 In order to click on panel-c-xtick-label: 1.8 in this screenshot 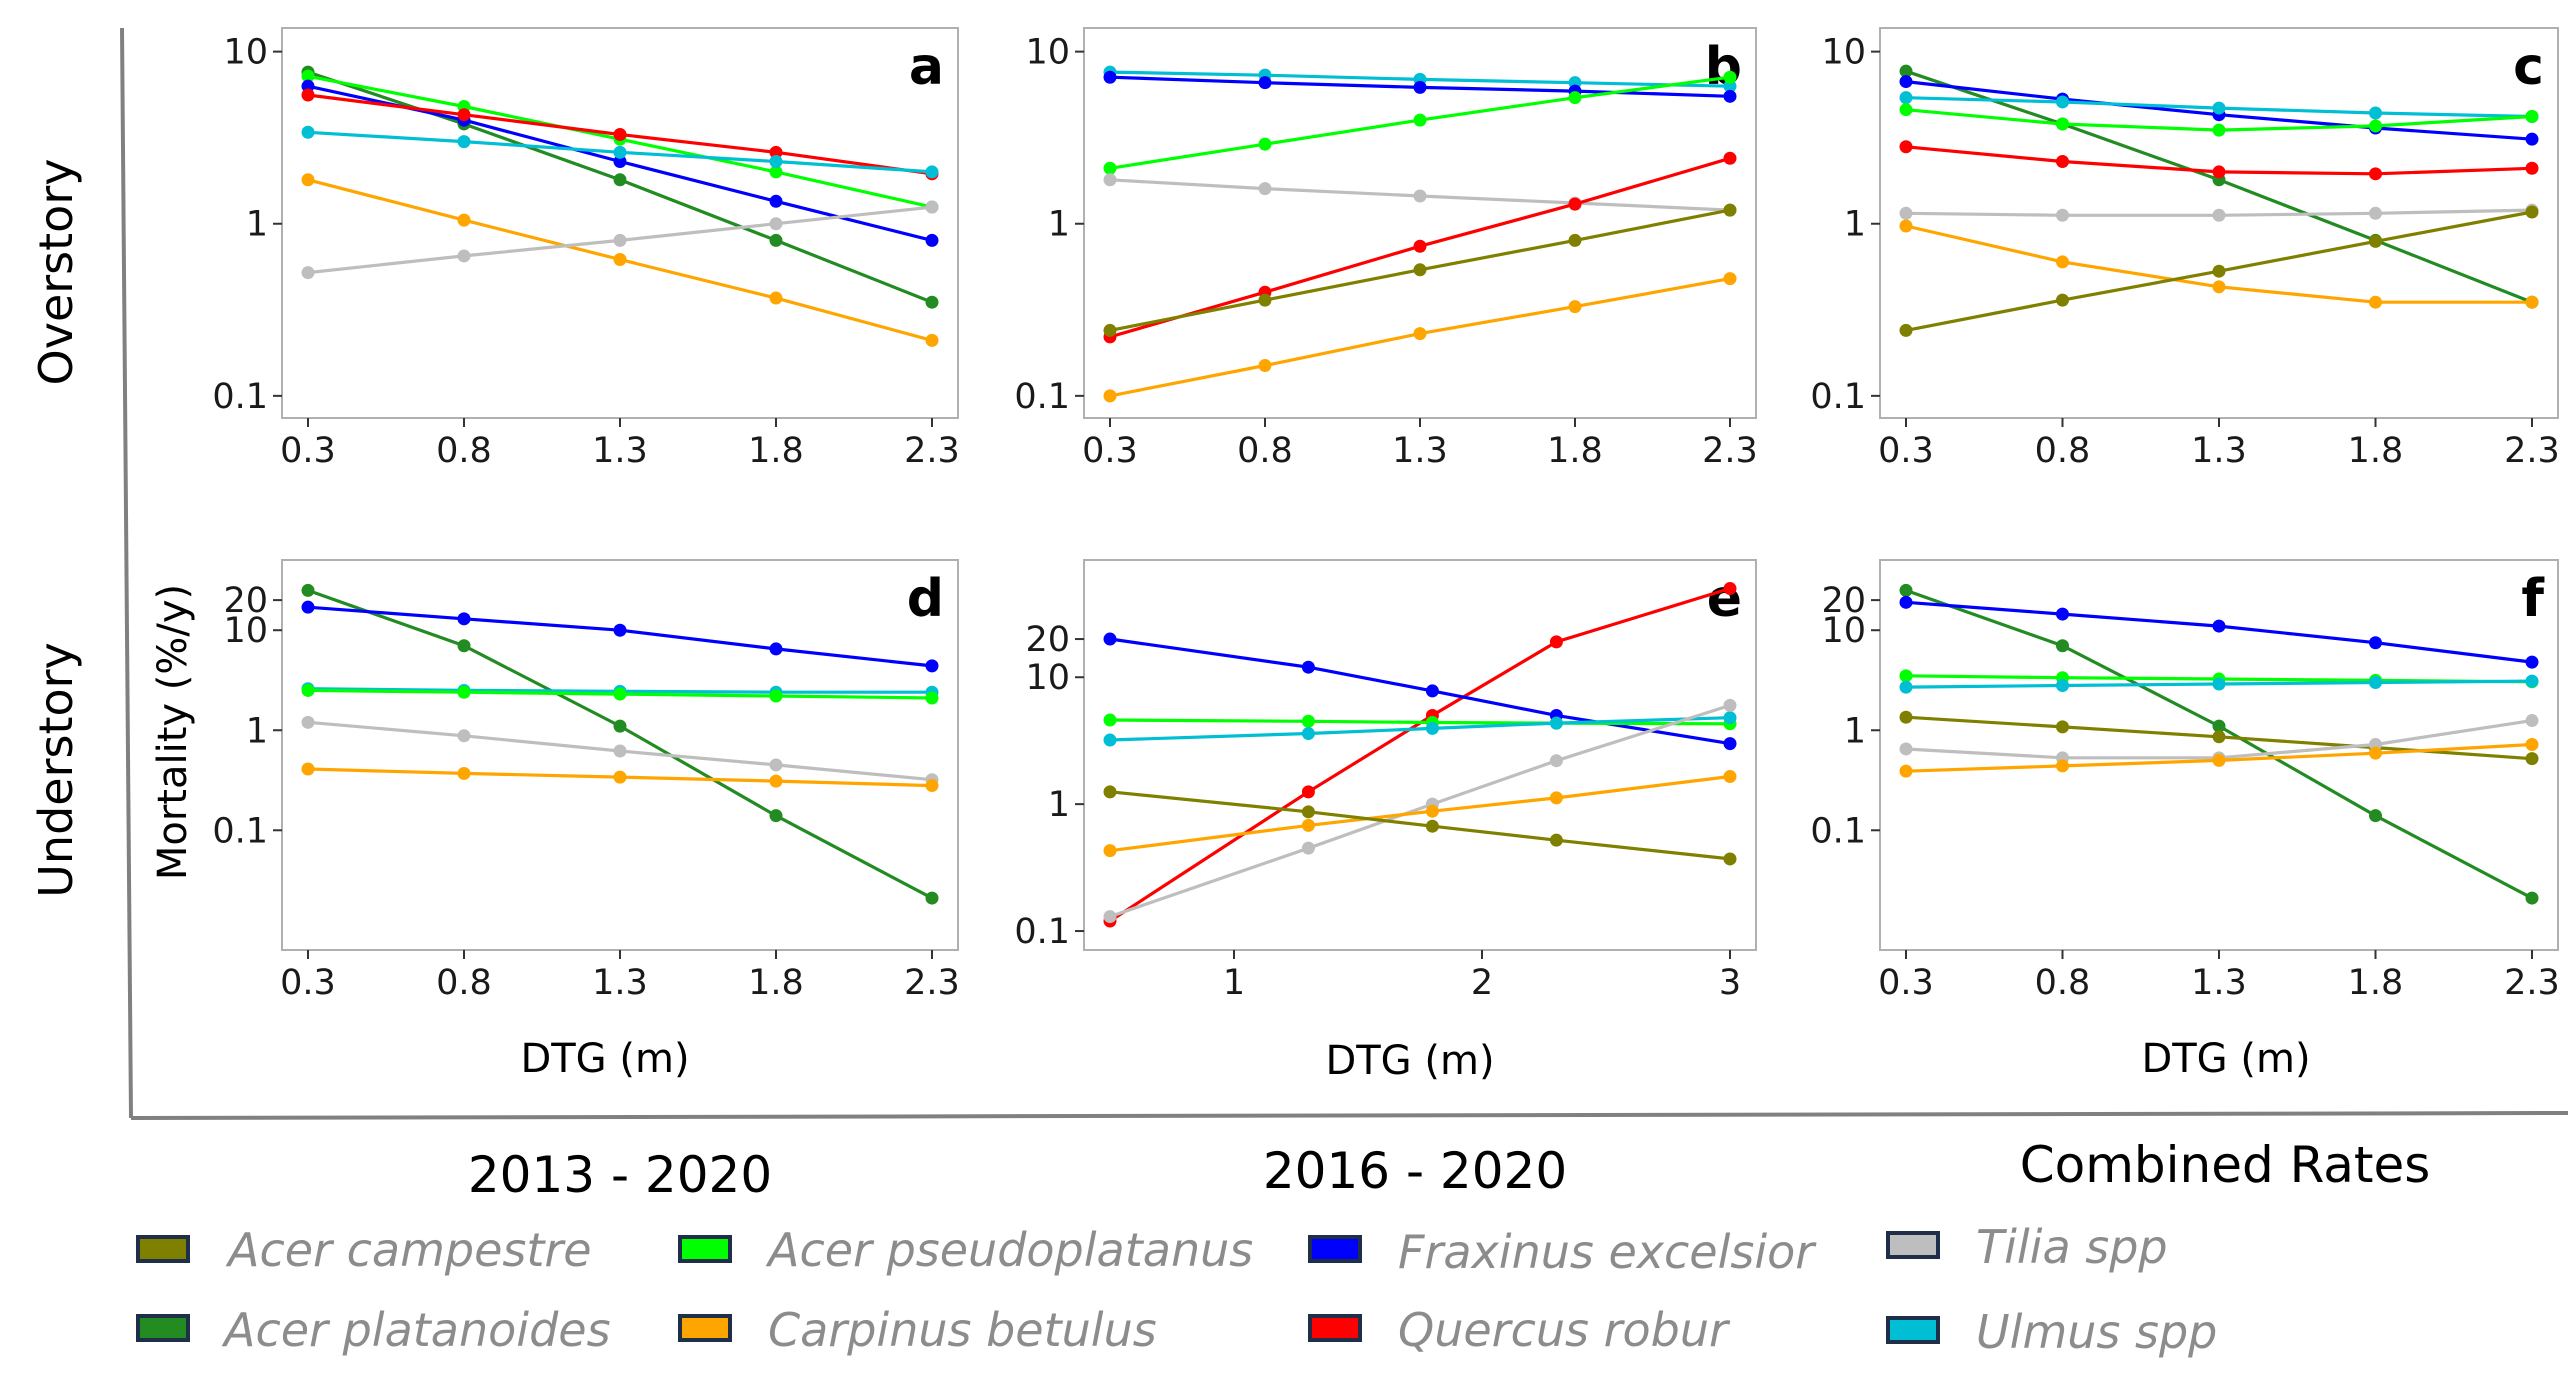, I will do `click(2376, 451)`.